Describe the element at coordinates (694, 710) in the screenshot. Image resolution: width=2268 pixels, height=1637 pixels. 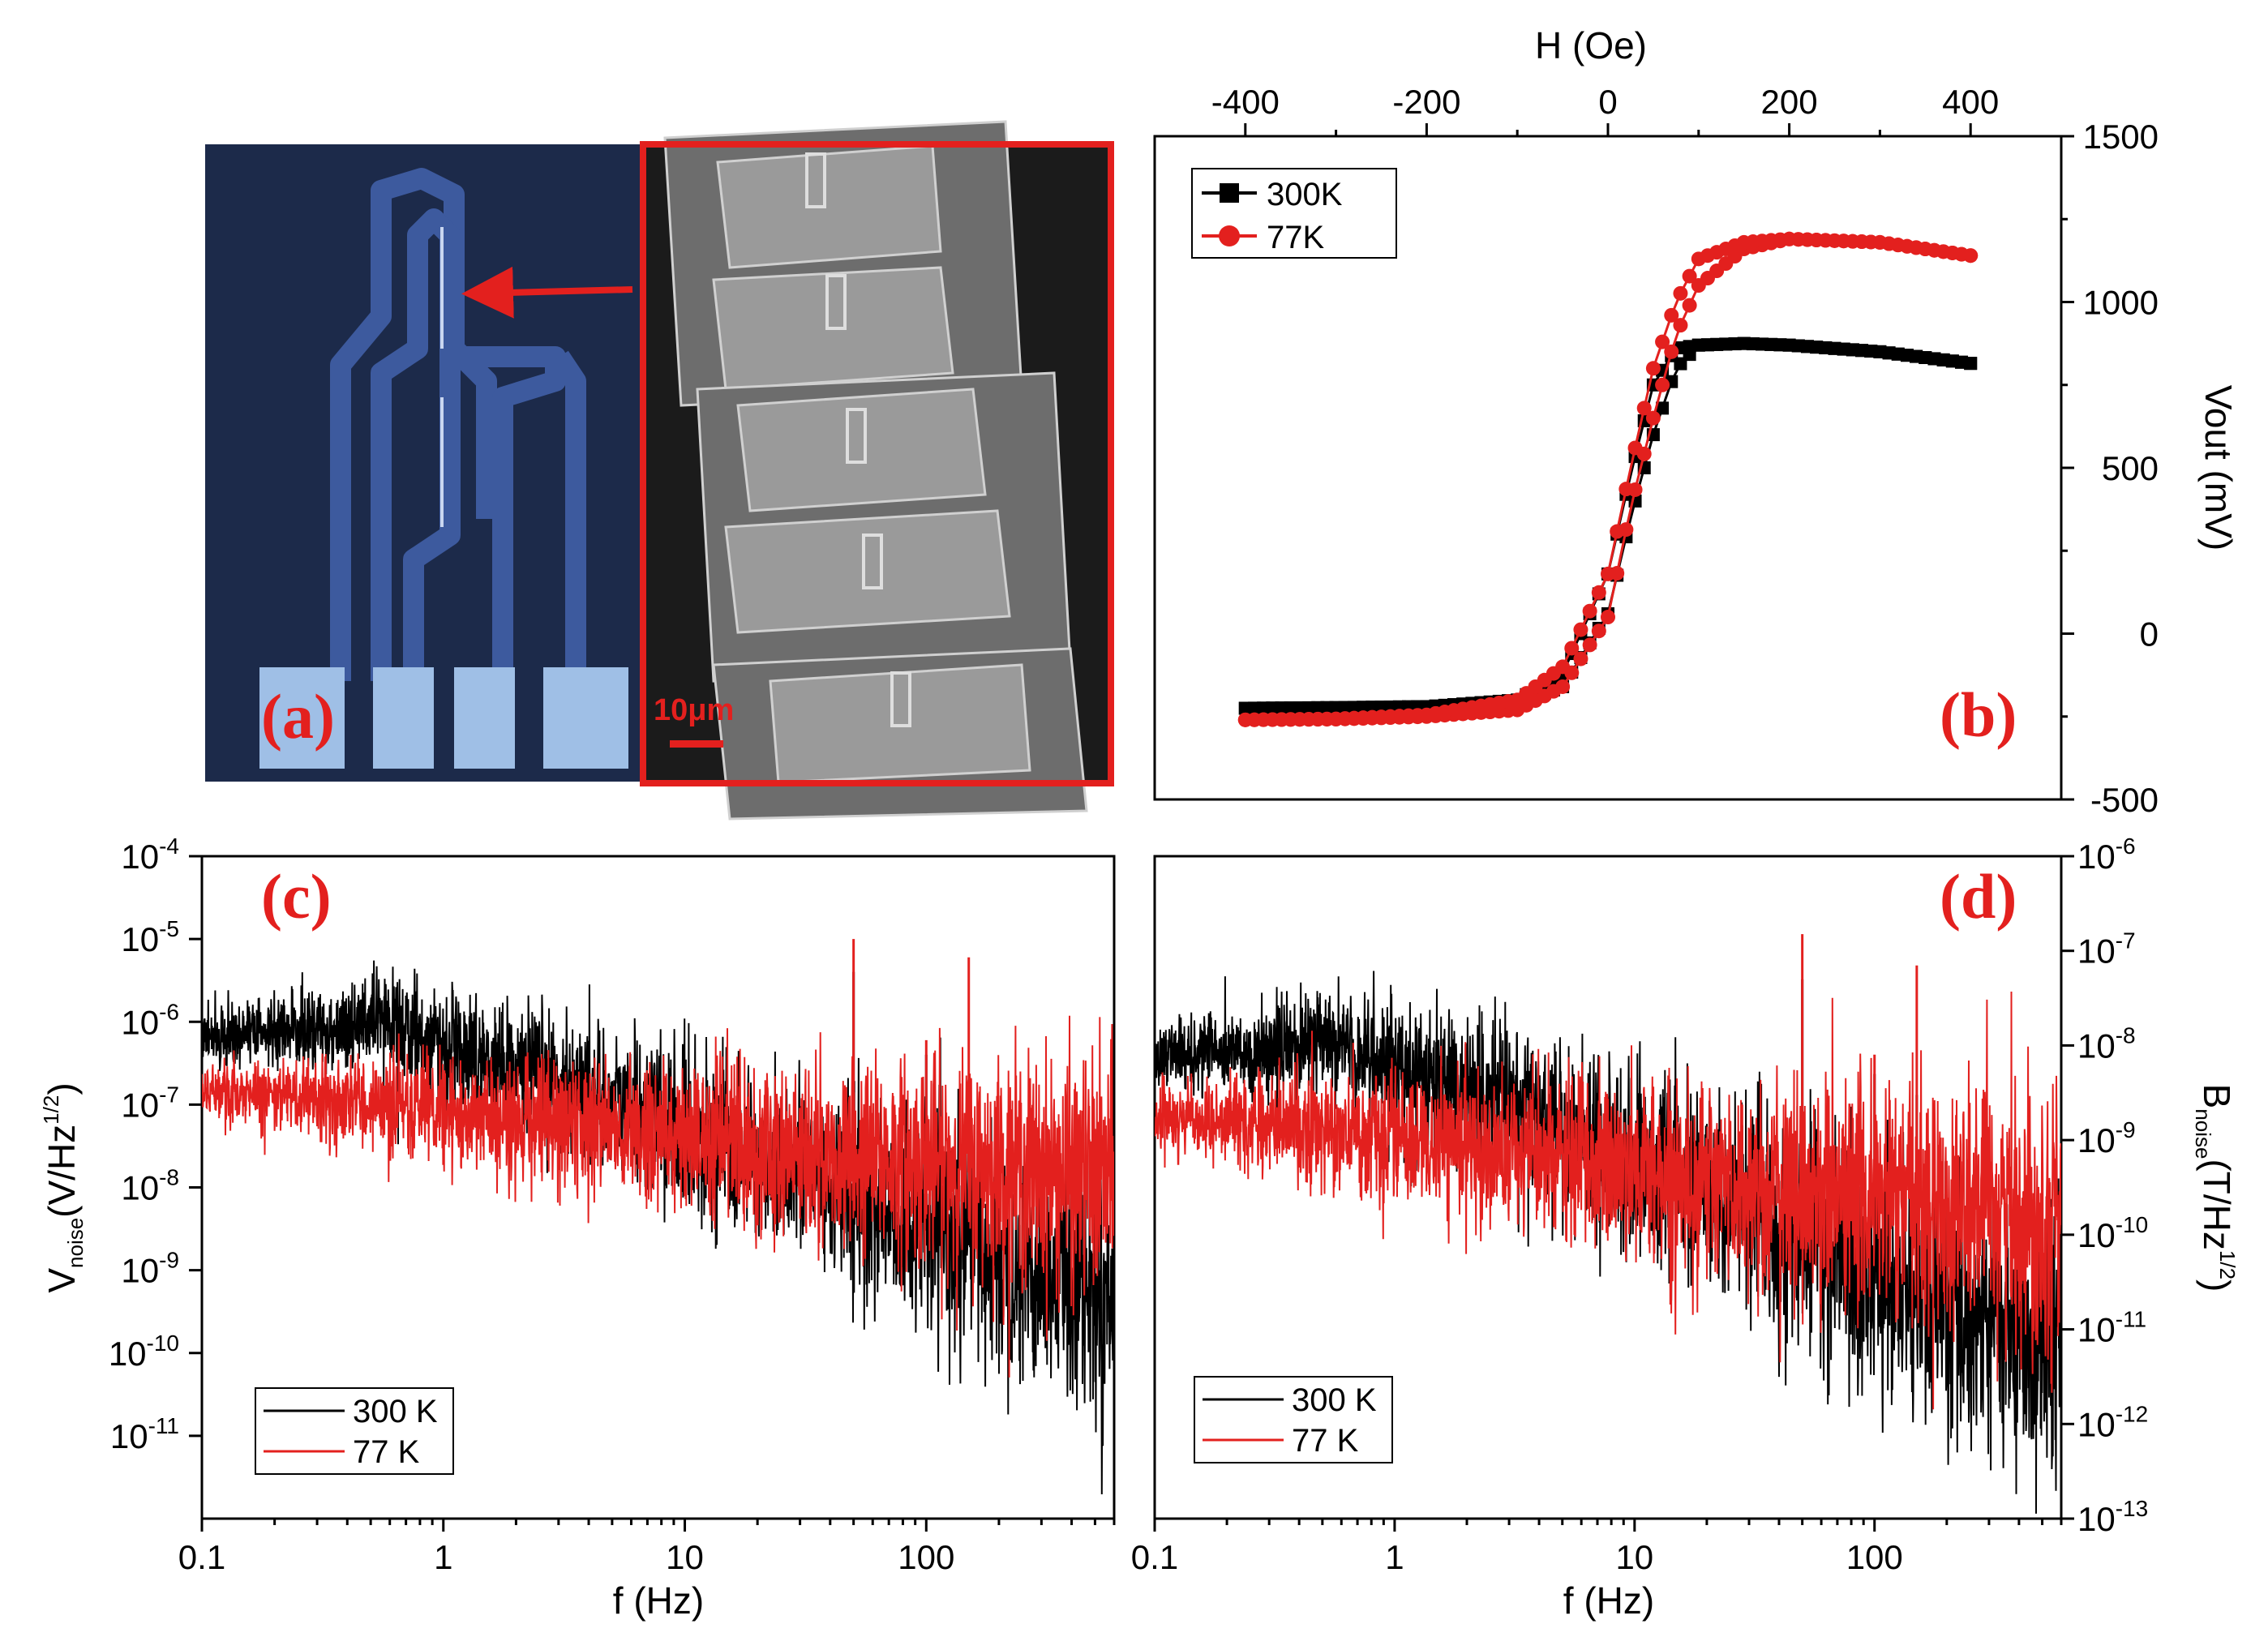
I see `scale-bar-label: 10μm` at that location.